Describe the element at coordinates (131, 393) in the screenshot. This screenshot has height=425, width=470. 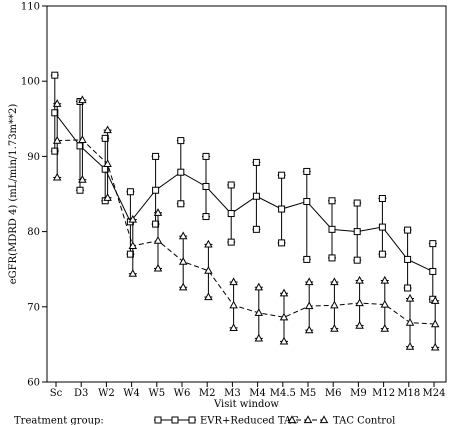
I see `x-tick-label: W4` at that location.